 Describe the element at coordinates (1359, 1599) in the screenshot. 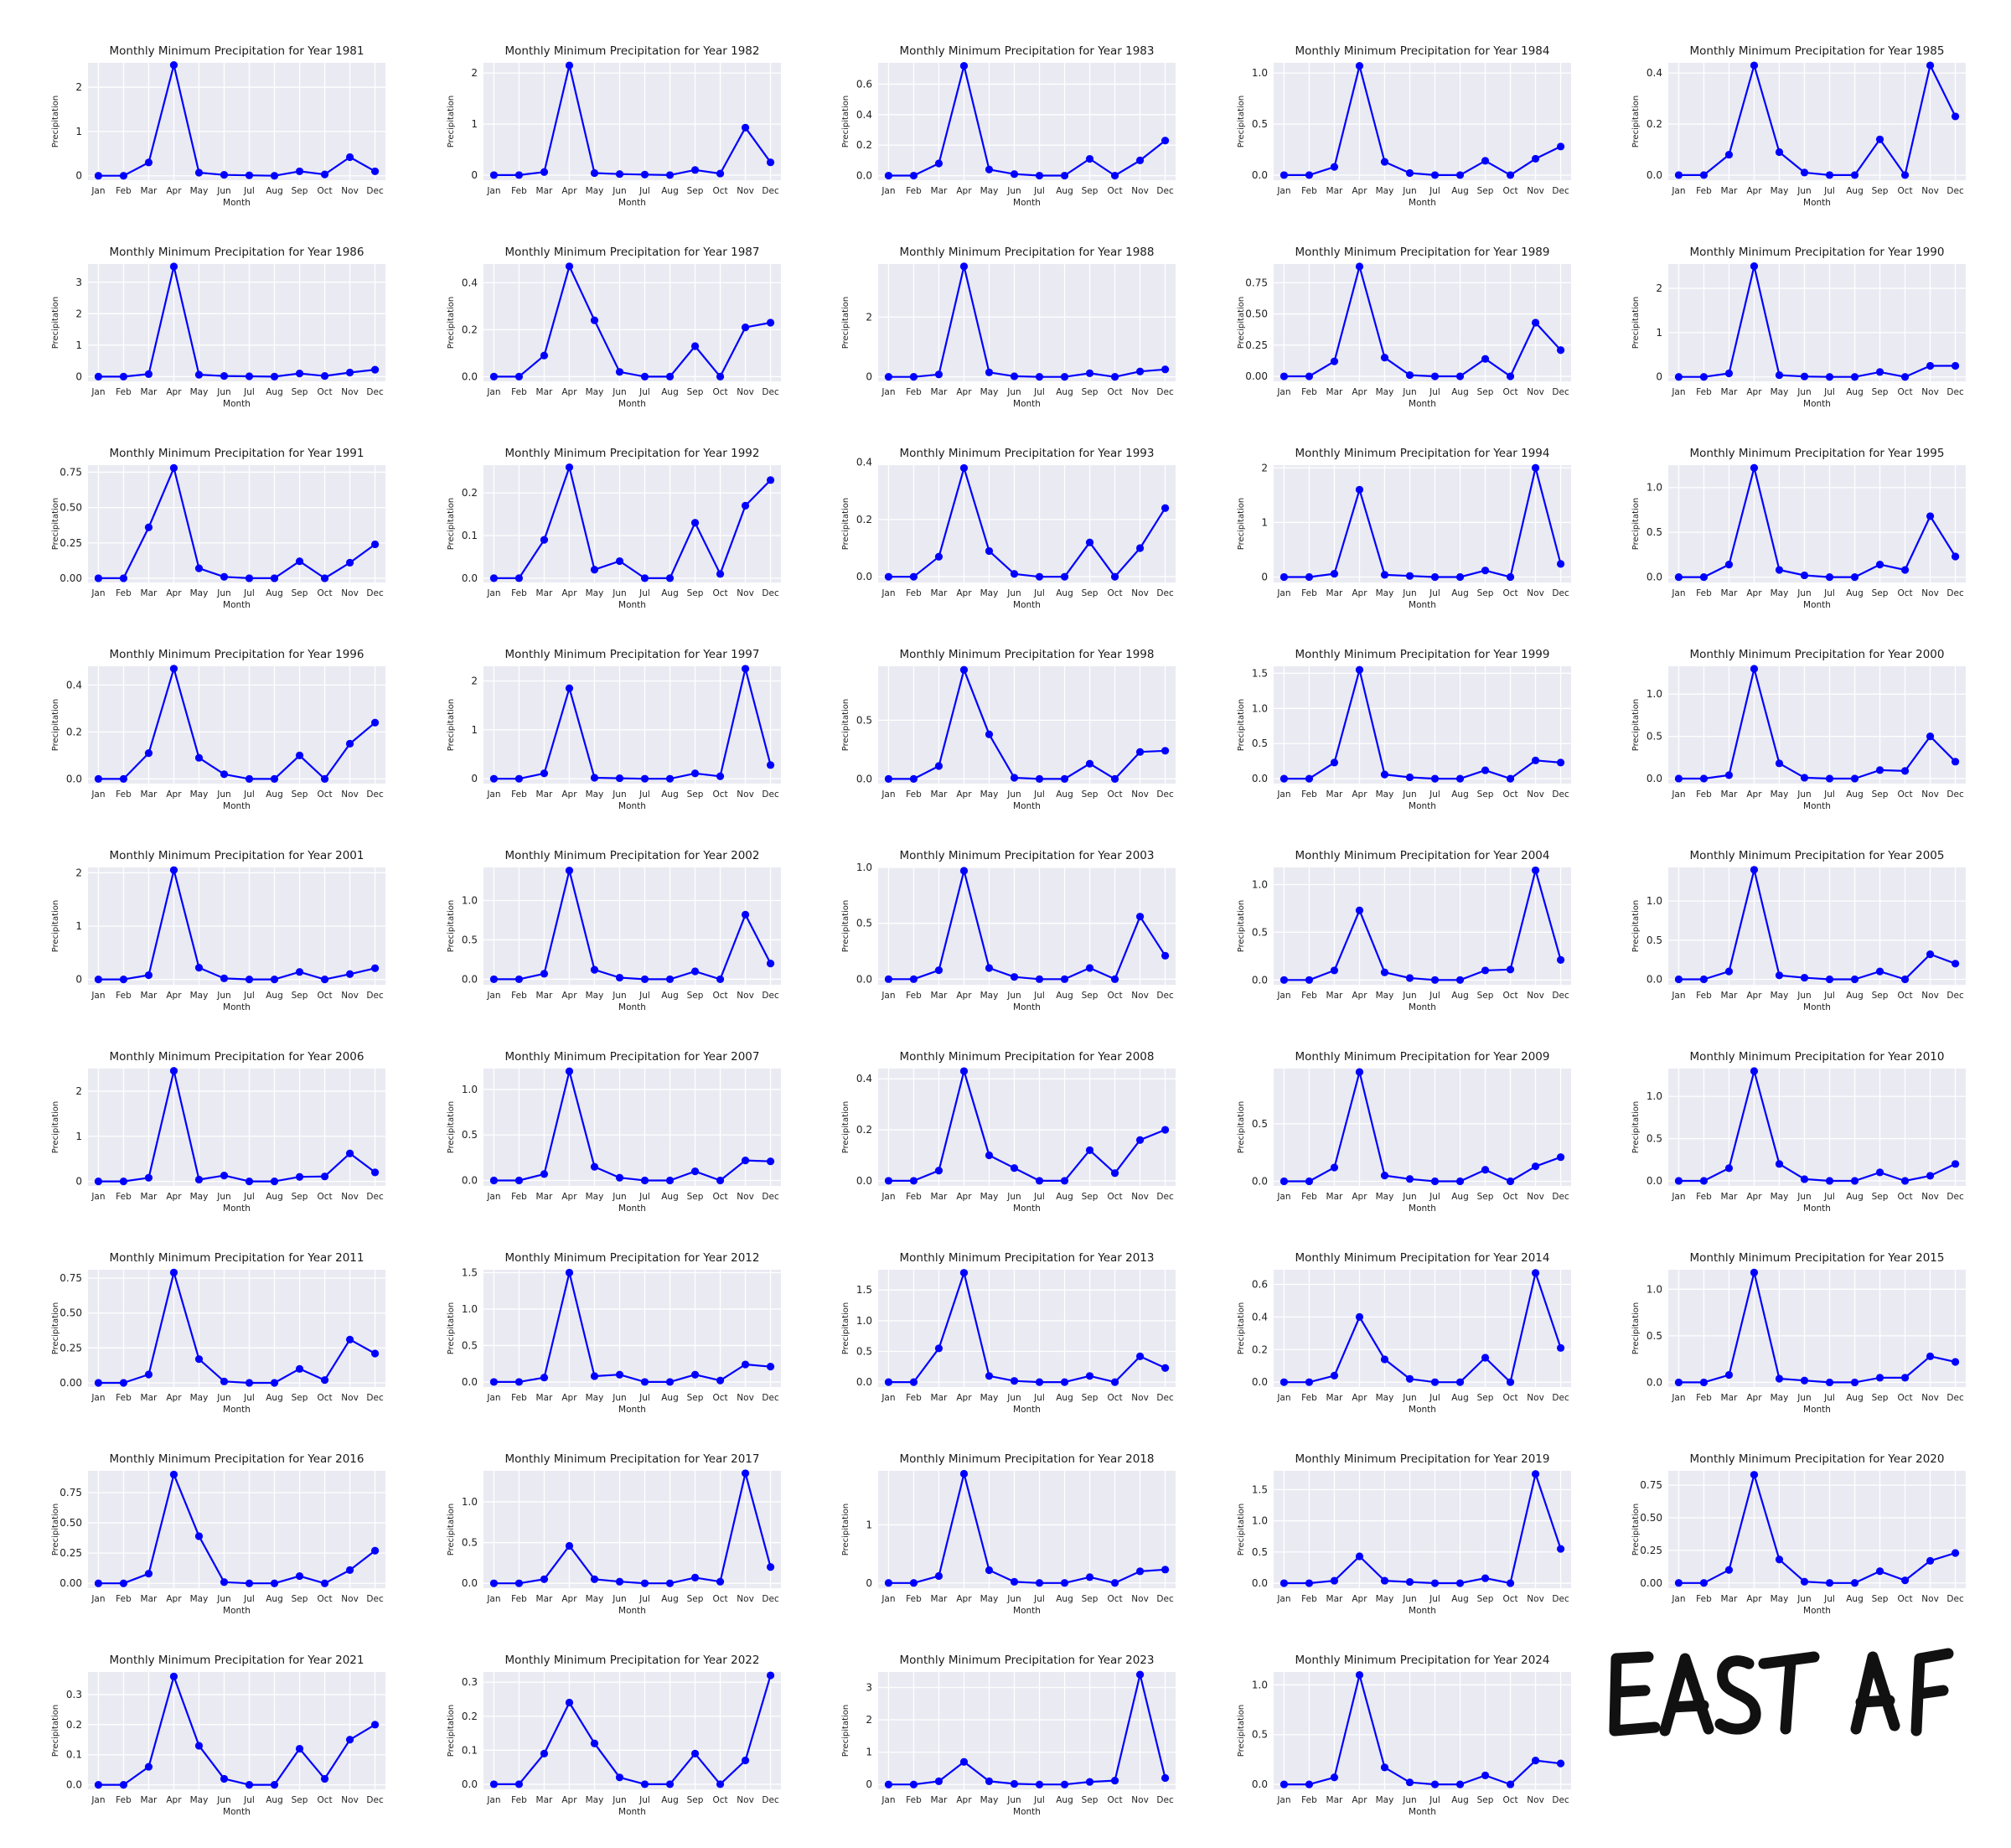

I see `x-tick-label: Apr` at that location.